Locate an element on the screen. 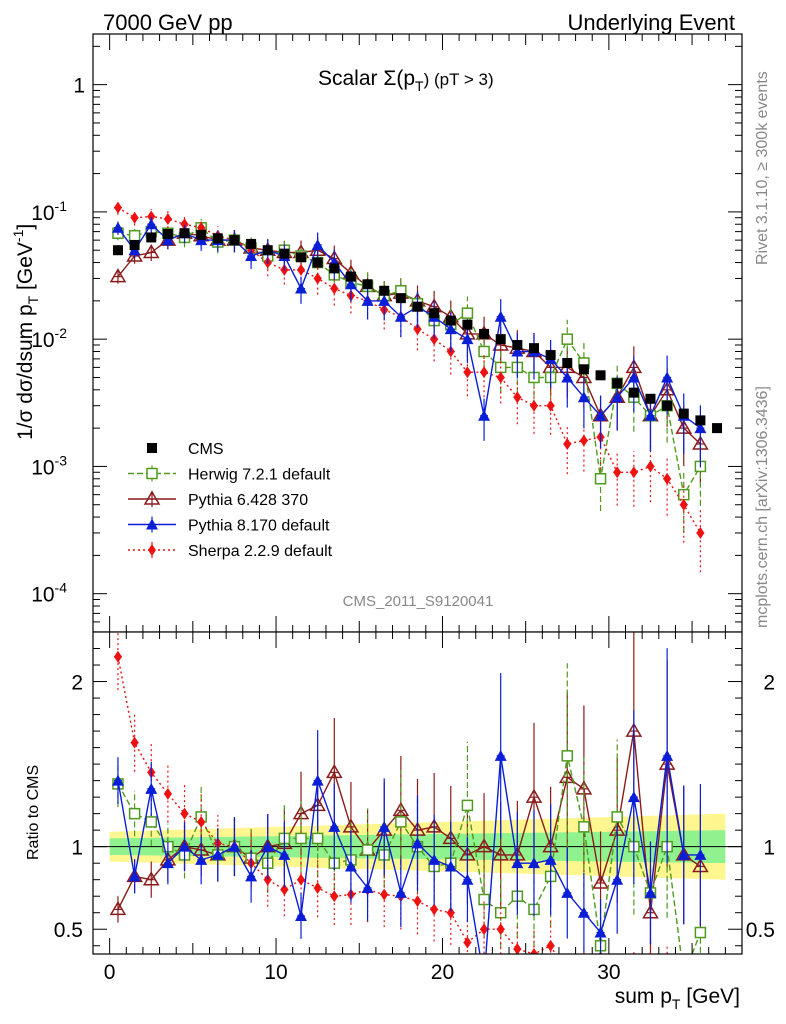 The height and width of the screenshot is (1024, 786). legend-label-pythia8: Pythia 8.170 default is located at coordinates (259, 526).